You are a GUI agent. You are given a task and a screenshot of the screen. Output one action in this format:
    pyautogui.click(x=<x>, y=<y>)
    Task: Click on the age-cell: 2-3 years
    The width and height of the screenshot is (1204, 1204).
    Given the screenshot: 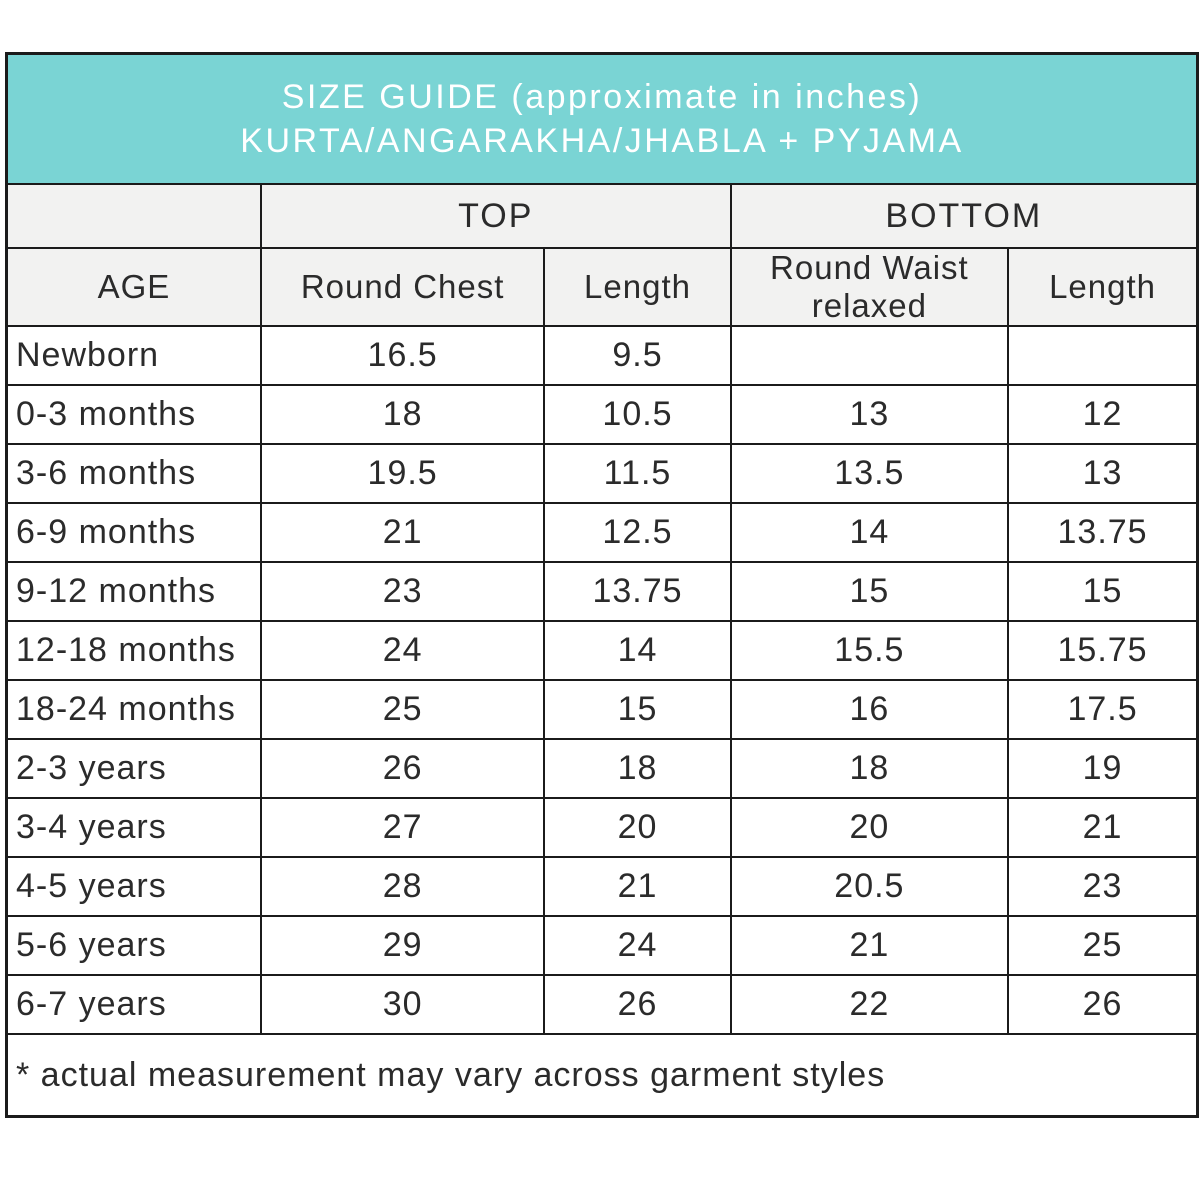 What is the action you would take?
    pyautogui.click(x=133, y=768)
    